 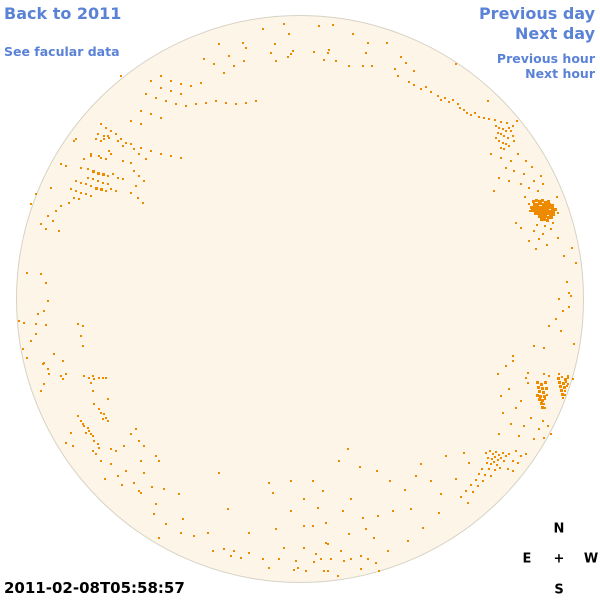 I want to click on back-to-year-link: Back to 2011, so click(x=63, y=13).